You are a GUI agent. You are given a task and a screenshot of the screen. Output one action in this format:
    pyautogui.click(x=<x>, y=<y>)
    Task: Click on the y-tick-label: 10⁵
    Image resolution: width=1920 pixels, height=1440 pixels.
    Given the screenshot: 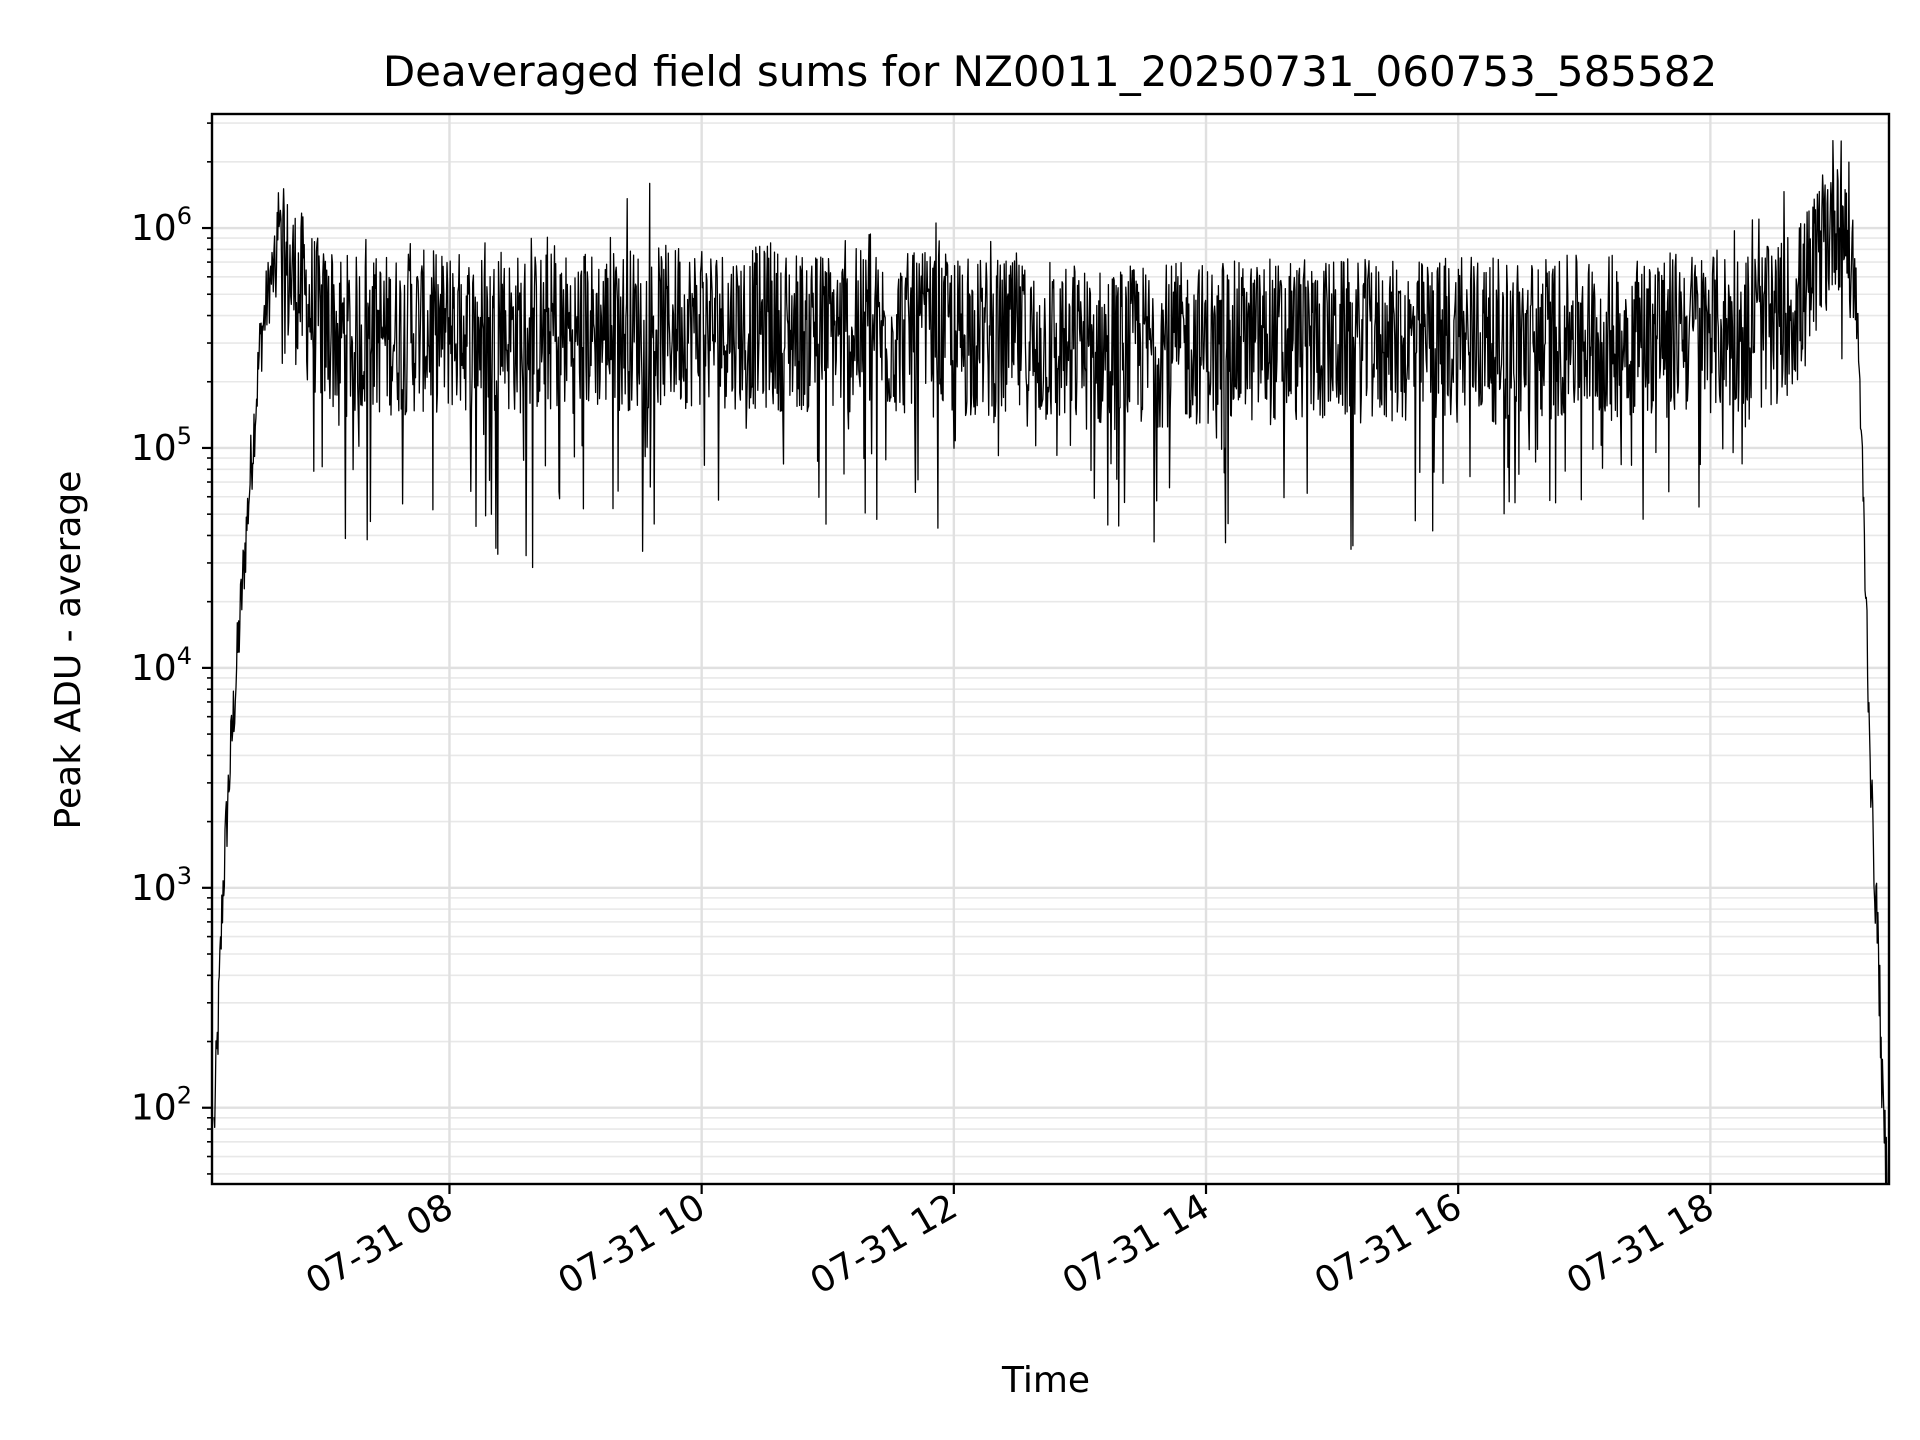 What is the action you would take?
    pyautogui.click(x=161, y=445)
    